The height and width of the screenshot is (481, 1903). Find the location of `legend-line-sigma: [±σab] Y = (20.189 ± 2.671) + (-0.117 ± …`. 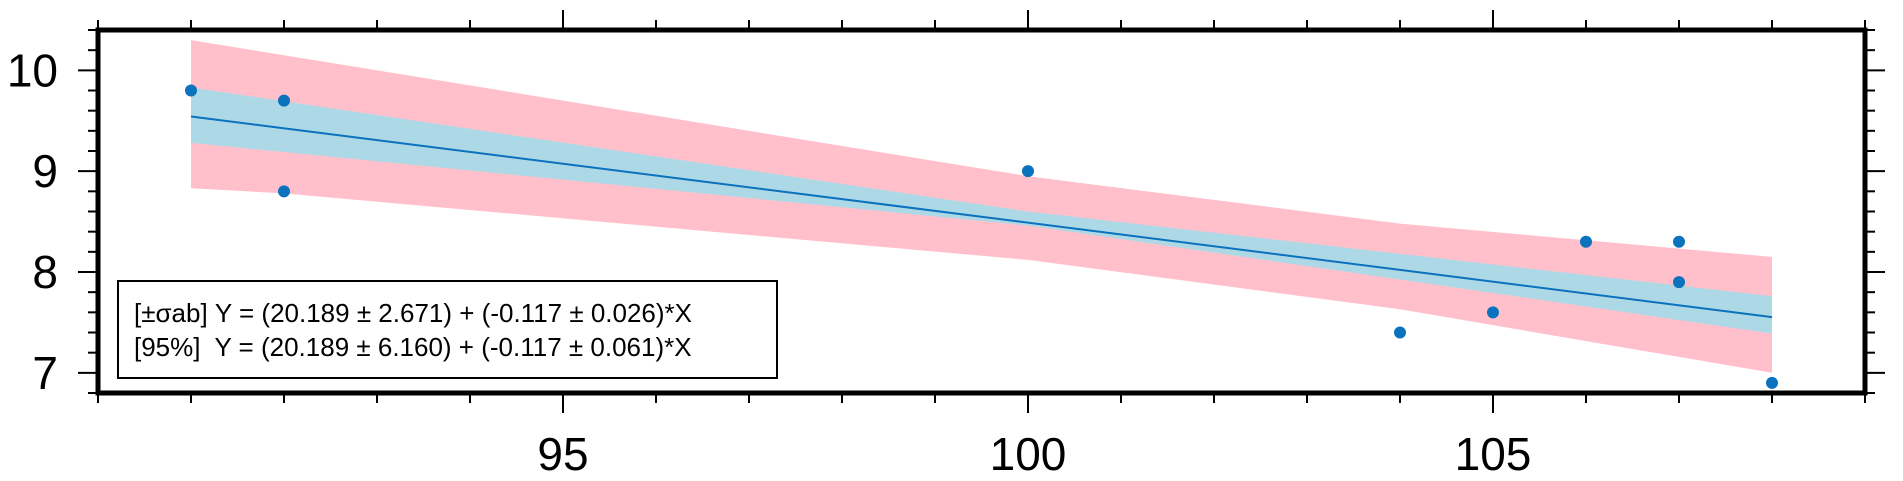

legend-line-sigma: [±σab] Y = (20.189 ± 2.671) + (-0.117 ± … is located at coordinates (413, 313).